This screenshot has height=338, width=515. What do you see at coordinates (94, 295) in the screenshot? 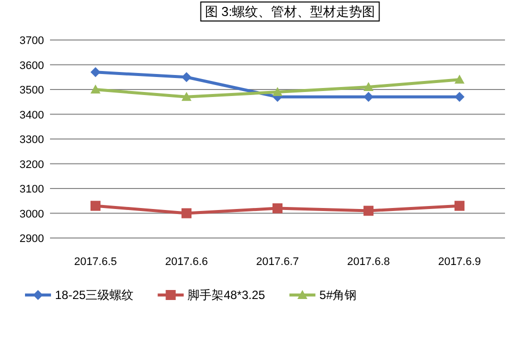
I see `legend-label: 18-25三级螺纹` at bounding box center [94, 295].